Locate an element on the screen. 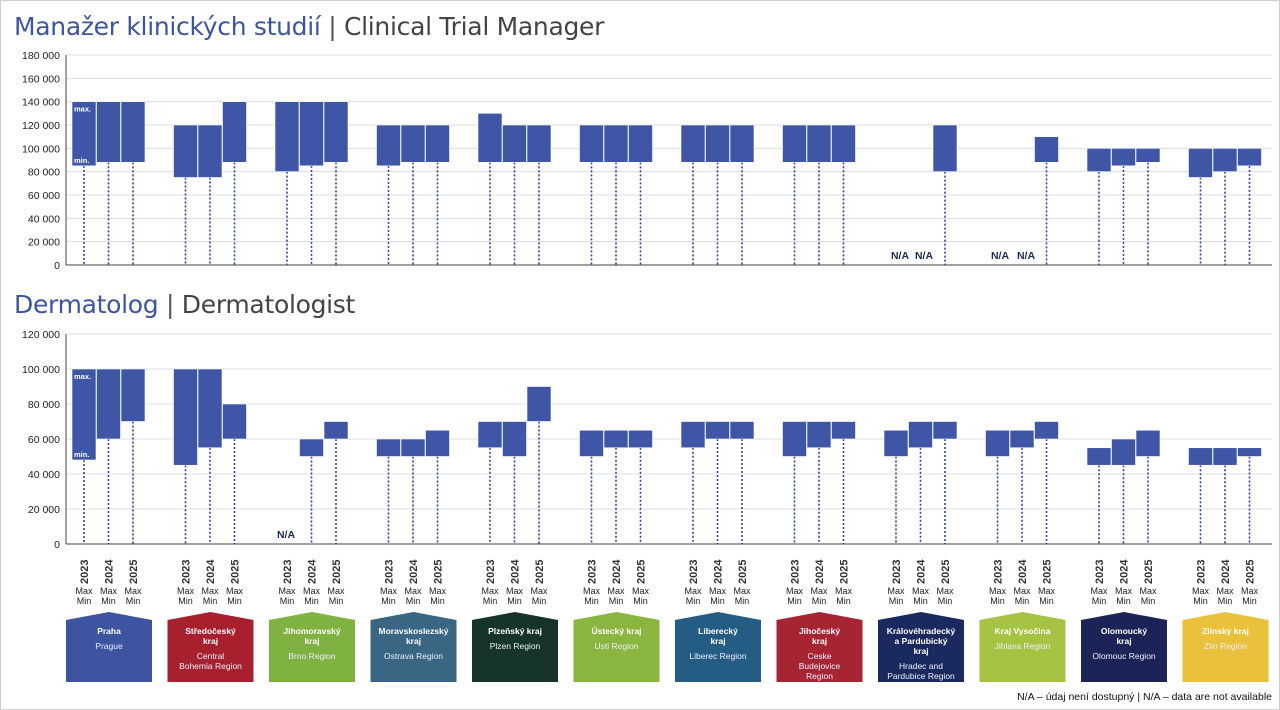 The image size is (1280, 710). bar-max-label: max. is located at coordinates (82, 109).